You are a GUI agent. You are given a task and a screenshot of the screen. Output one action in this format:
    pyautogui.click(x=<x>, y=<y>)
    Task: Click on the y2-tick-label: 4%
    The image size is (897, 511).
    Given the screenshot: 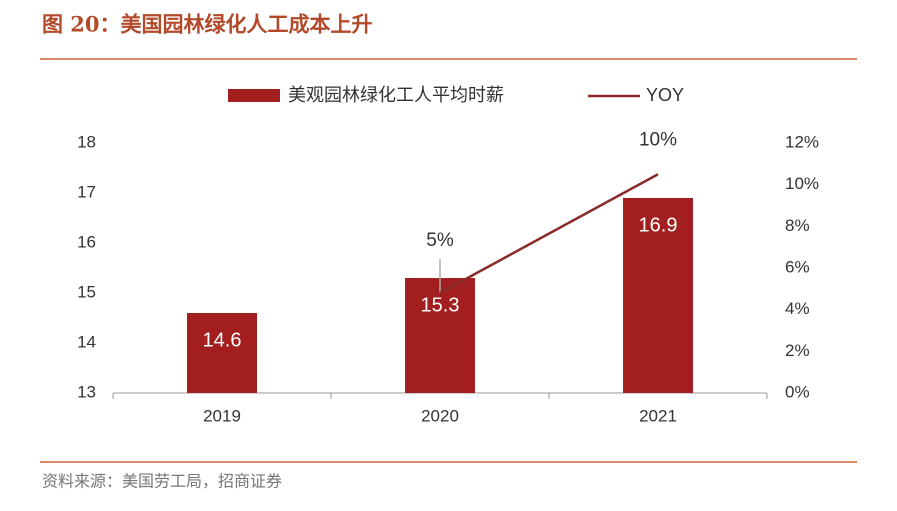 What is the action you would take?
    pyautogui.click(x=797, y=308)
    